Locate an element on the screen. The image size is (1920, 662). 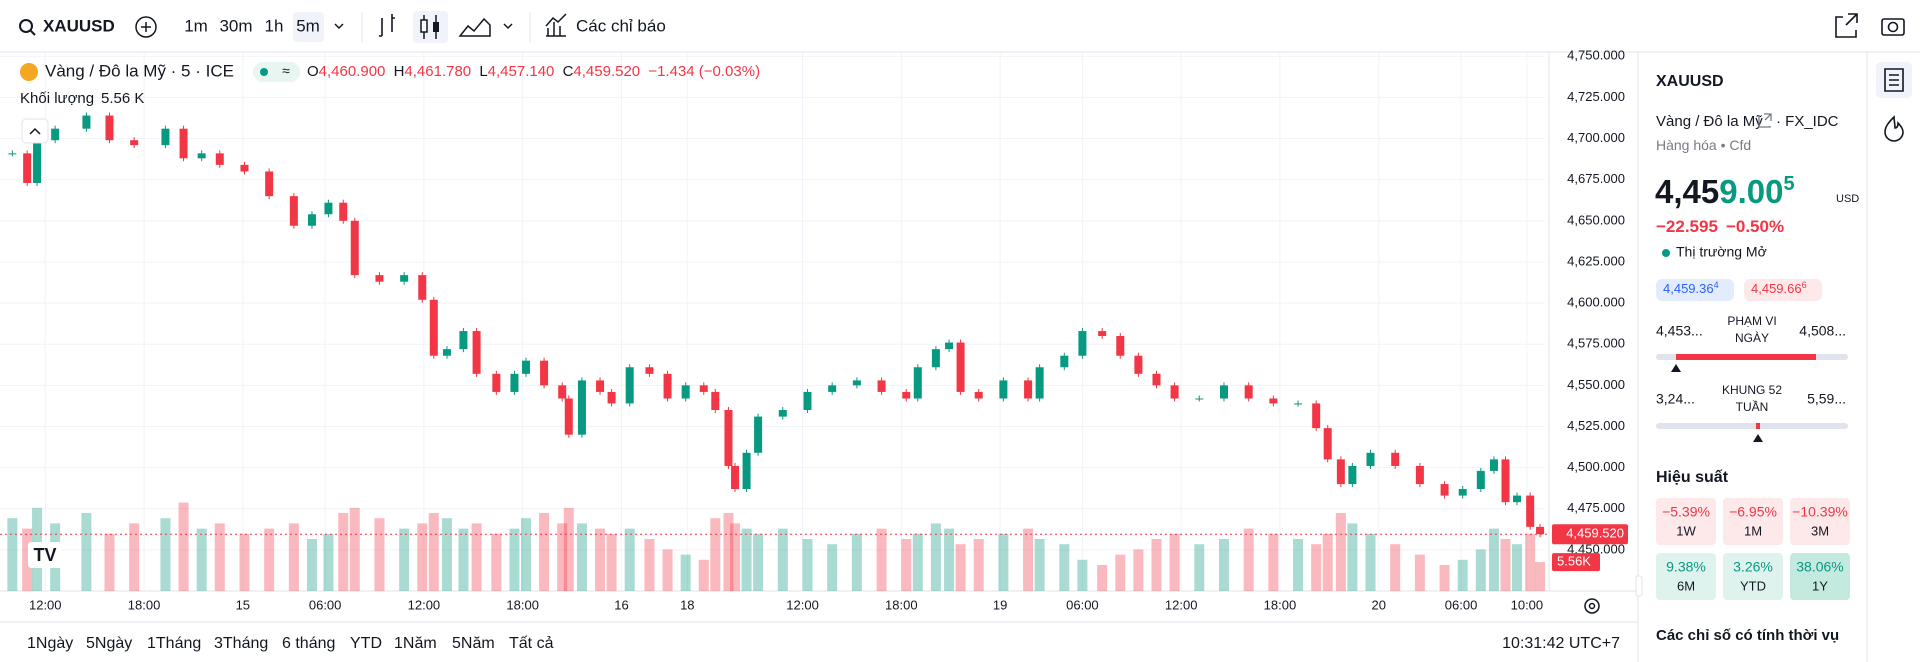
interval: 30m is located at coordinates (235, 25).